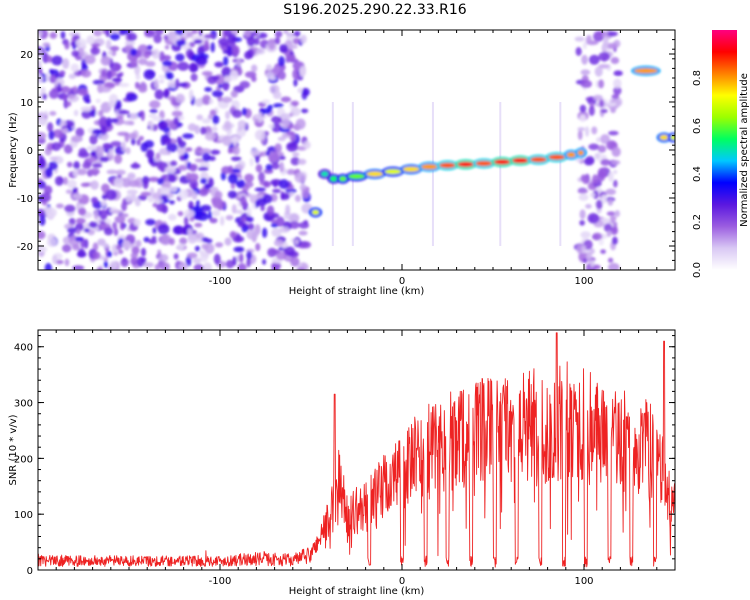 This screenshot has height=600, width=750. What do you see at coordinates (343, 179) in the screenshot?
I see `signal-mark` at bounding box center [343, 179].